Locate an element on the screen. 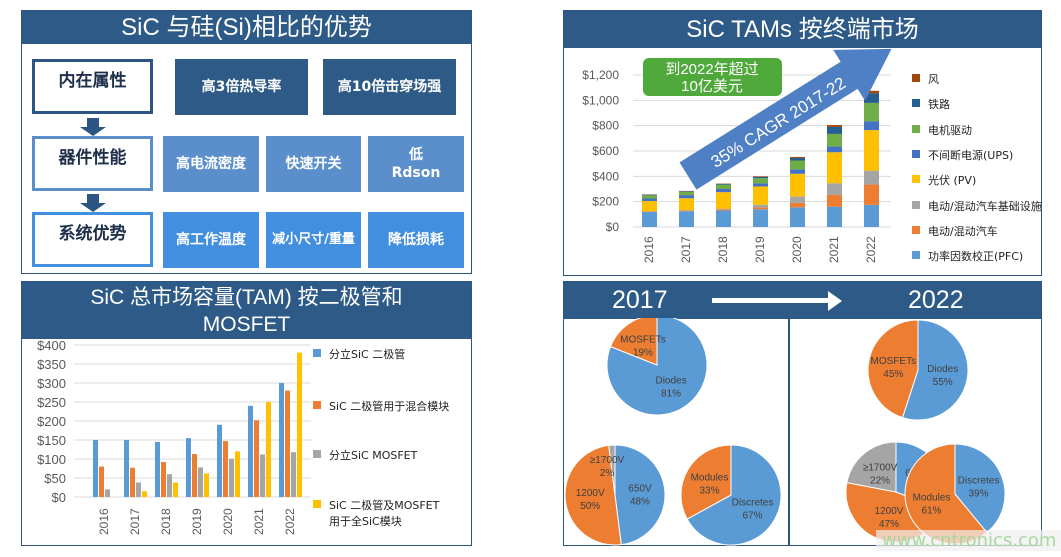  pie-slice-value: 48% is located at coordinates (640, 501).